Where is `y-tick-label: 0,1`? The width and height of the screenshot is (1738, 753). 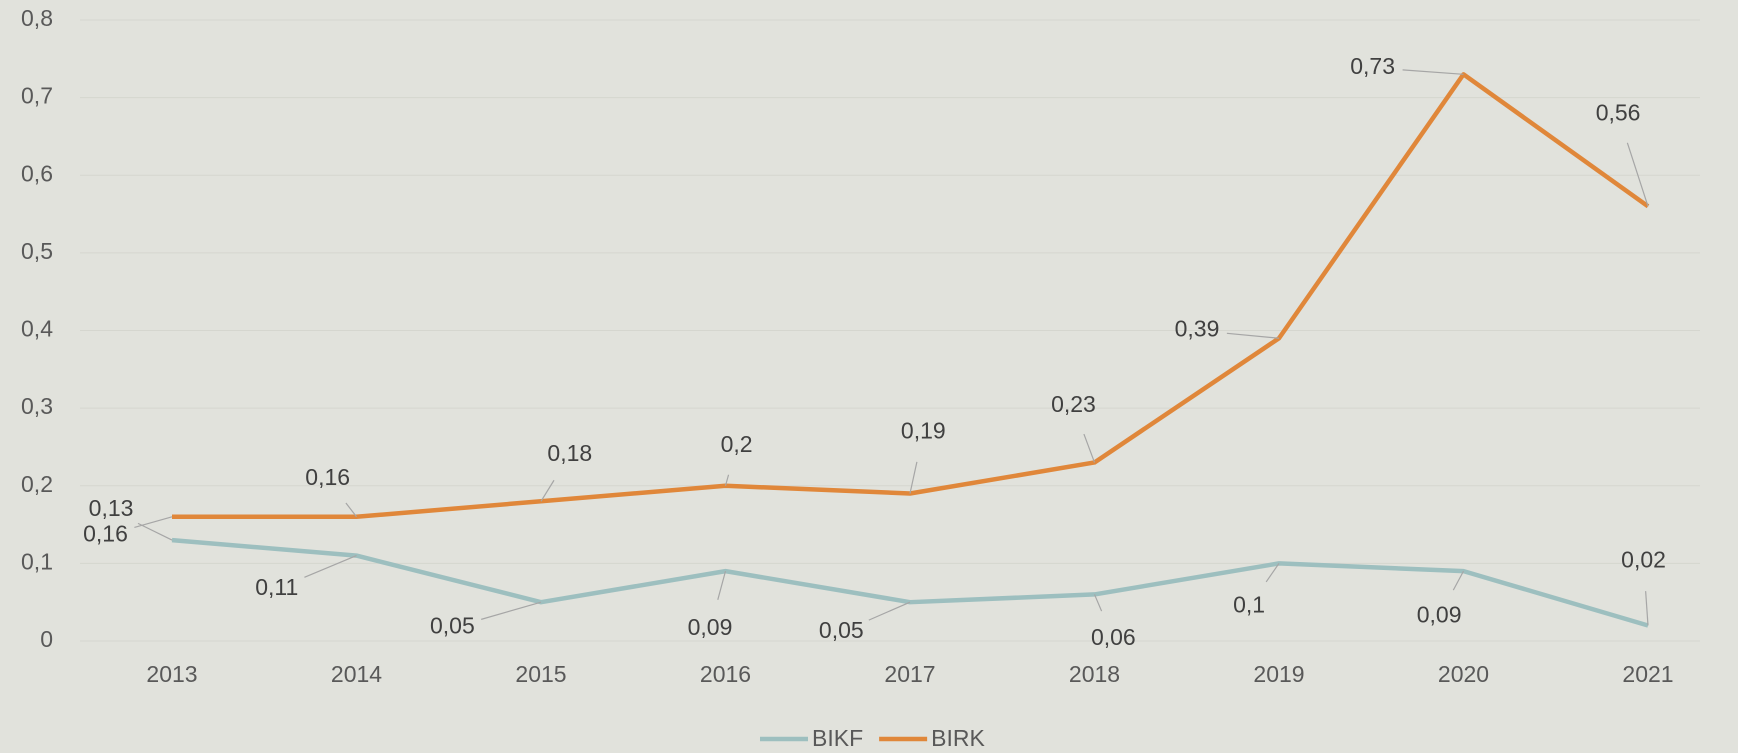 y-tick-label: 0,1 is located at coordinates (37, 561).